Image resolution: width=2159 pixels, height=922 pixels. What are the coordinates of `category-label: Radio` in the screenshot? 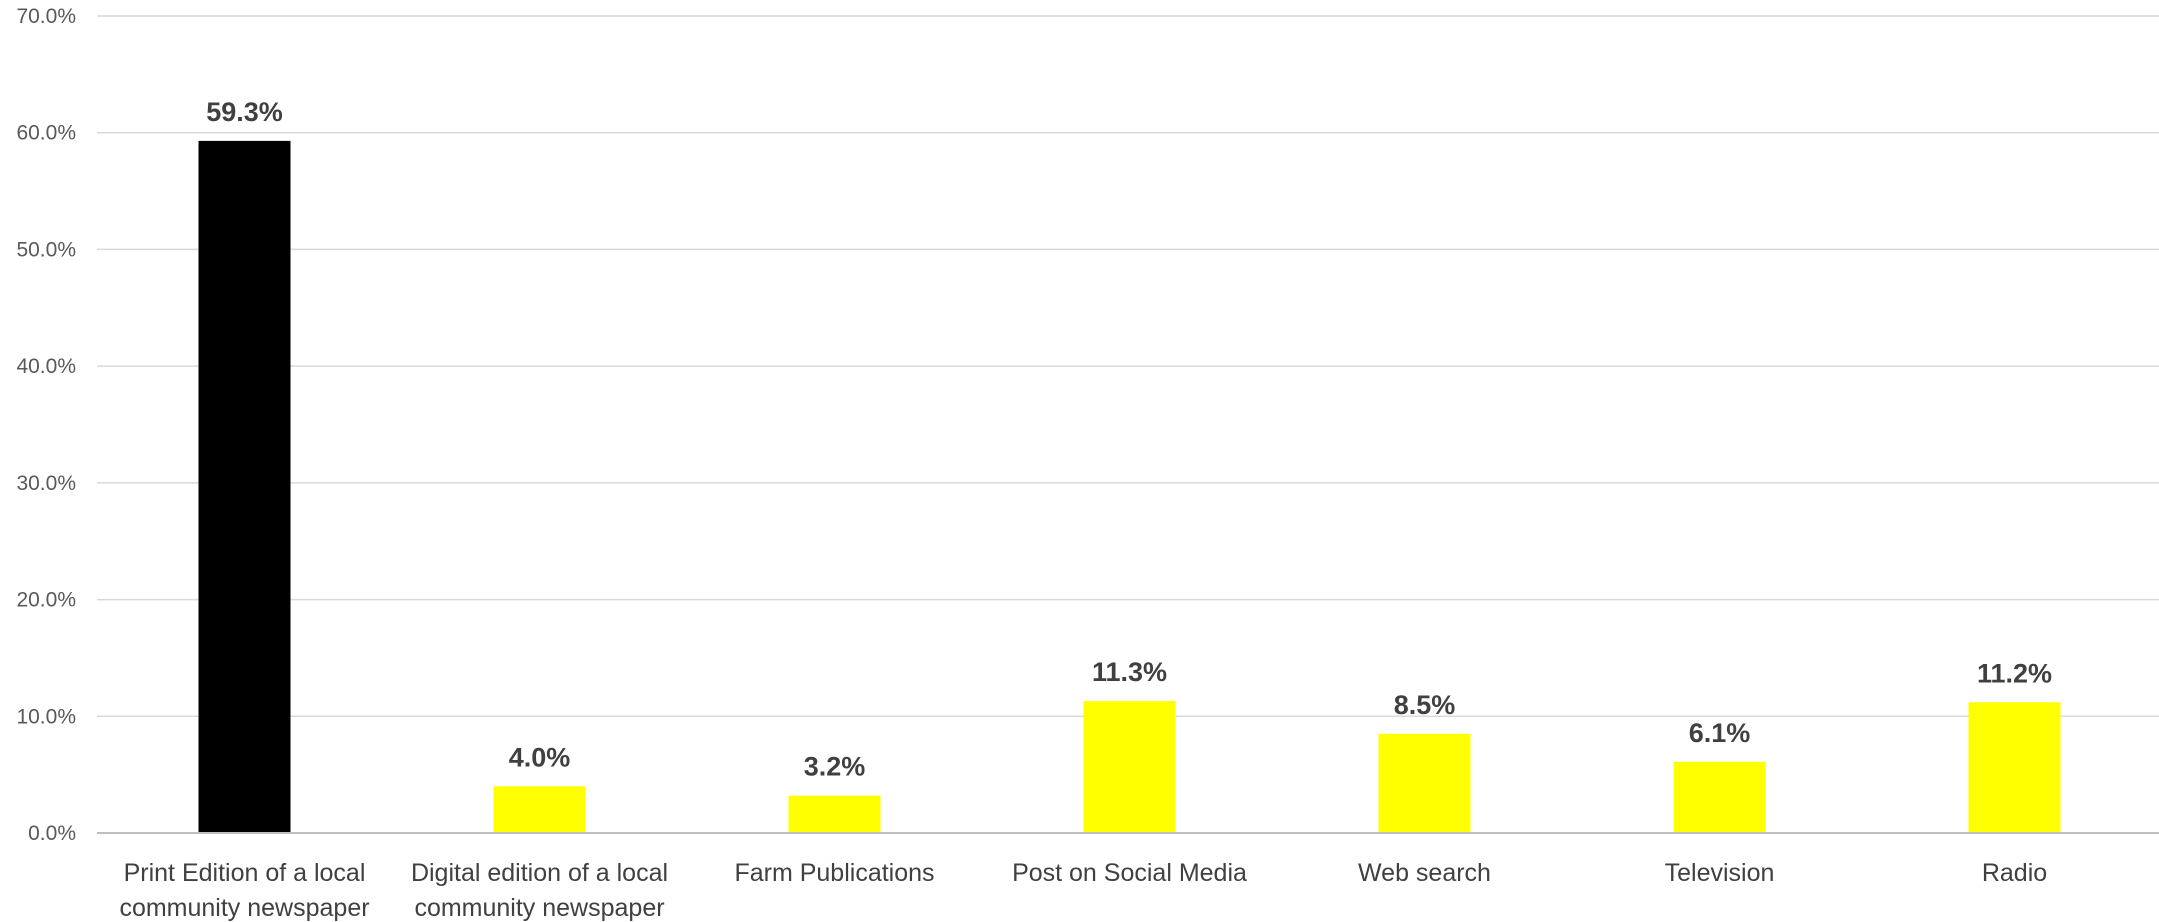 It's located at (2014, 873).